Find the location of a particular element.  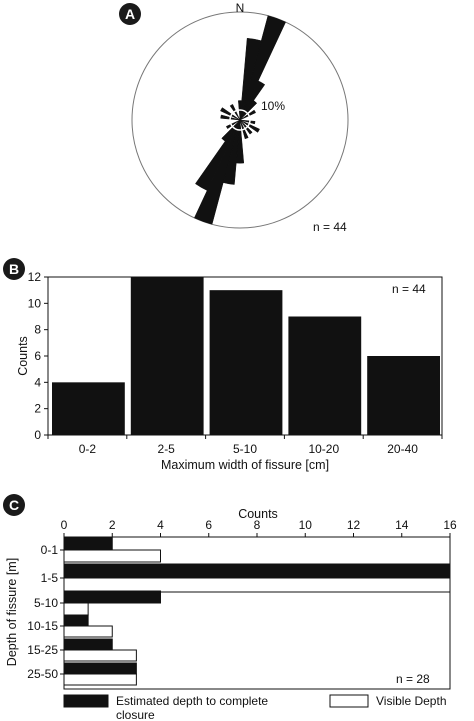

bar-x-tick-label: 20-40 is located at coordinates (402, 449).